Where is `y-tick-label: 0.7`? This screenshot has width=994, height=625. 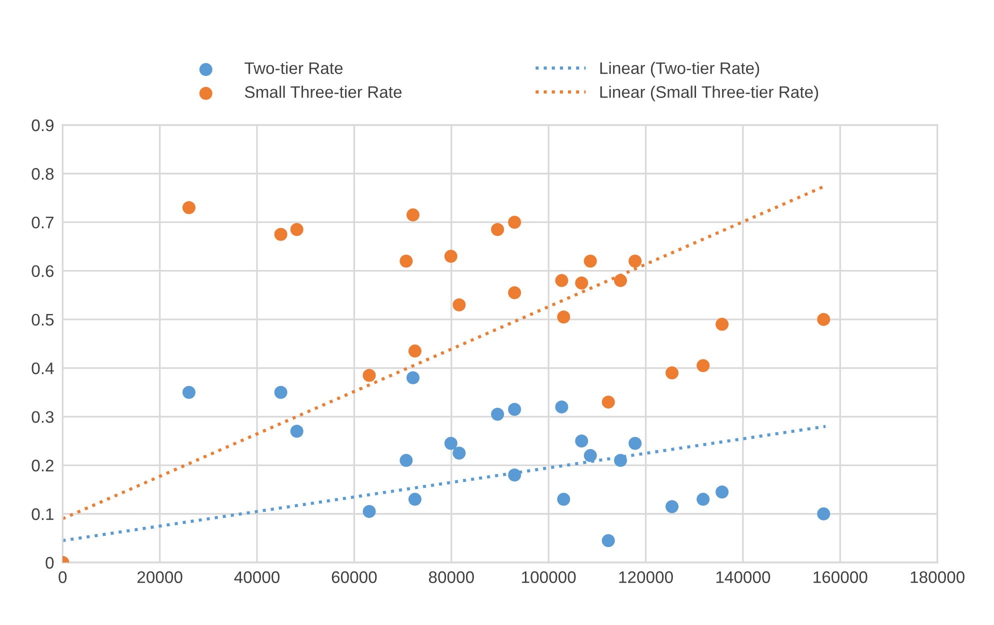 y-tick-label: 0.7 is located at coordinates (43, 222).